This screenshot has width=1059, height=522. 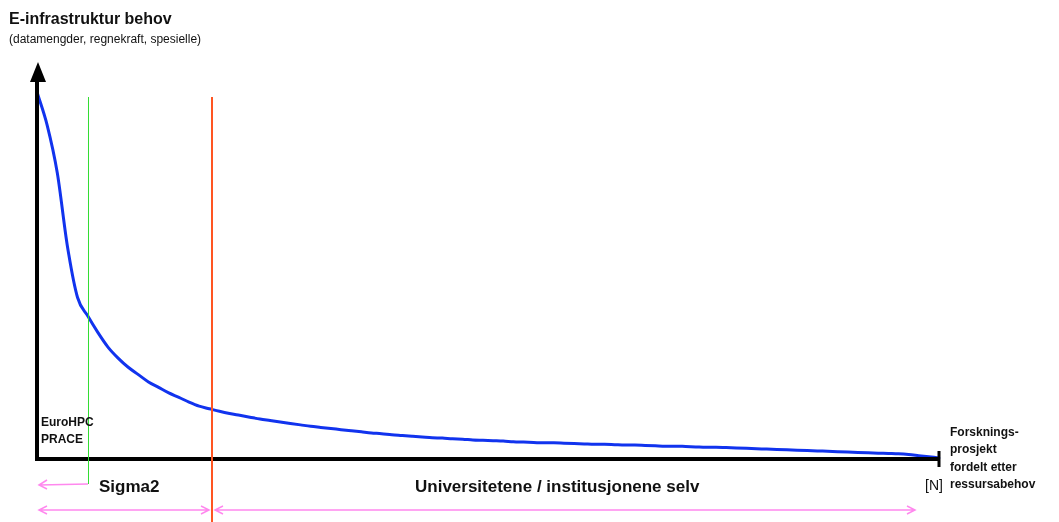 What do you see at coordinates (105, 39) in the screenshot?
I see `chart-subtitle: (datamengder, regnekraft, spesielle)` at bounding box center [105, 39].